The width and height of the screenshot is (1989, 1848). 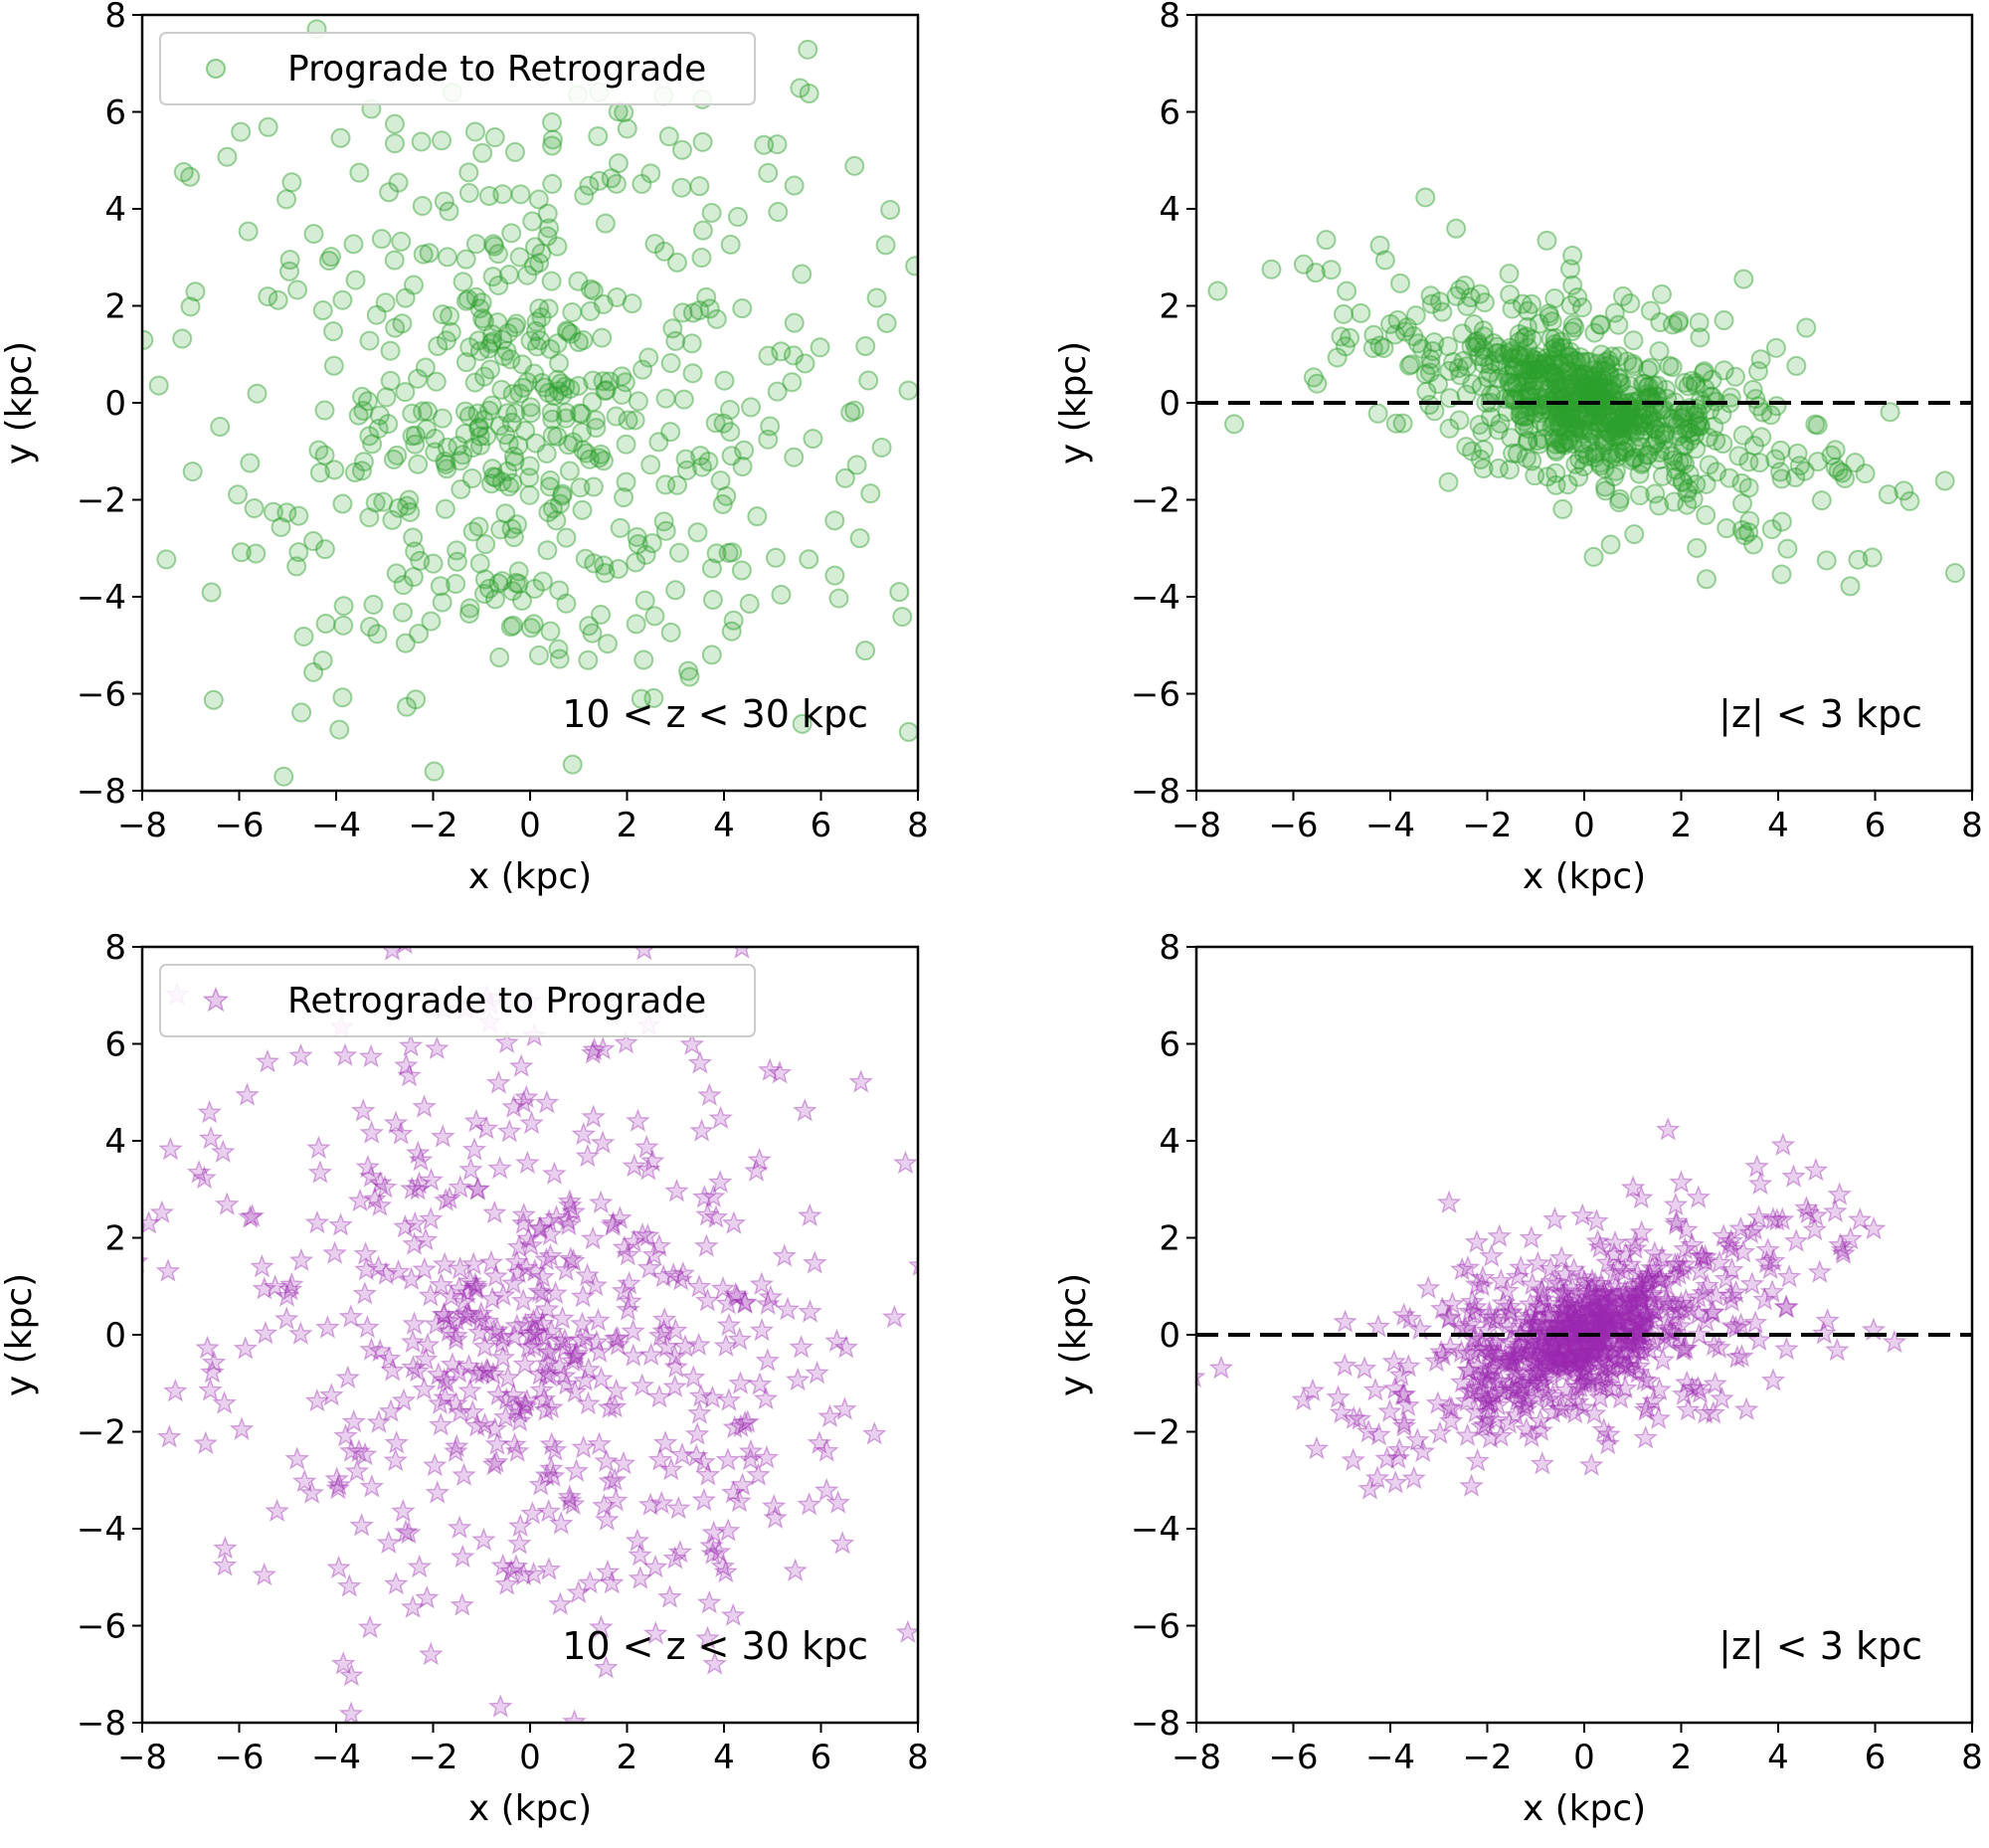 I want to click on y-tick-label: 4, so click(x=1169, y=210).